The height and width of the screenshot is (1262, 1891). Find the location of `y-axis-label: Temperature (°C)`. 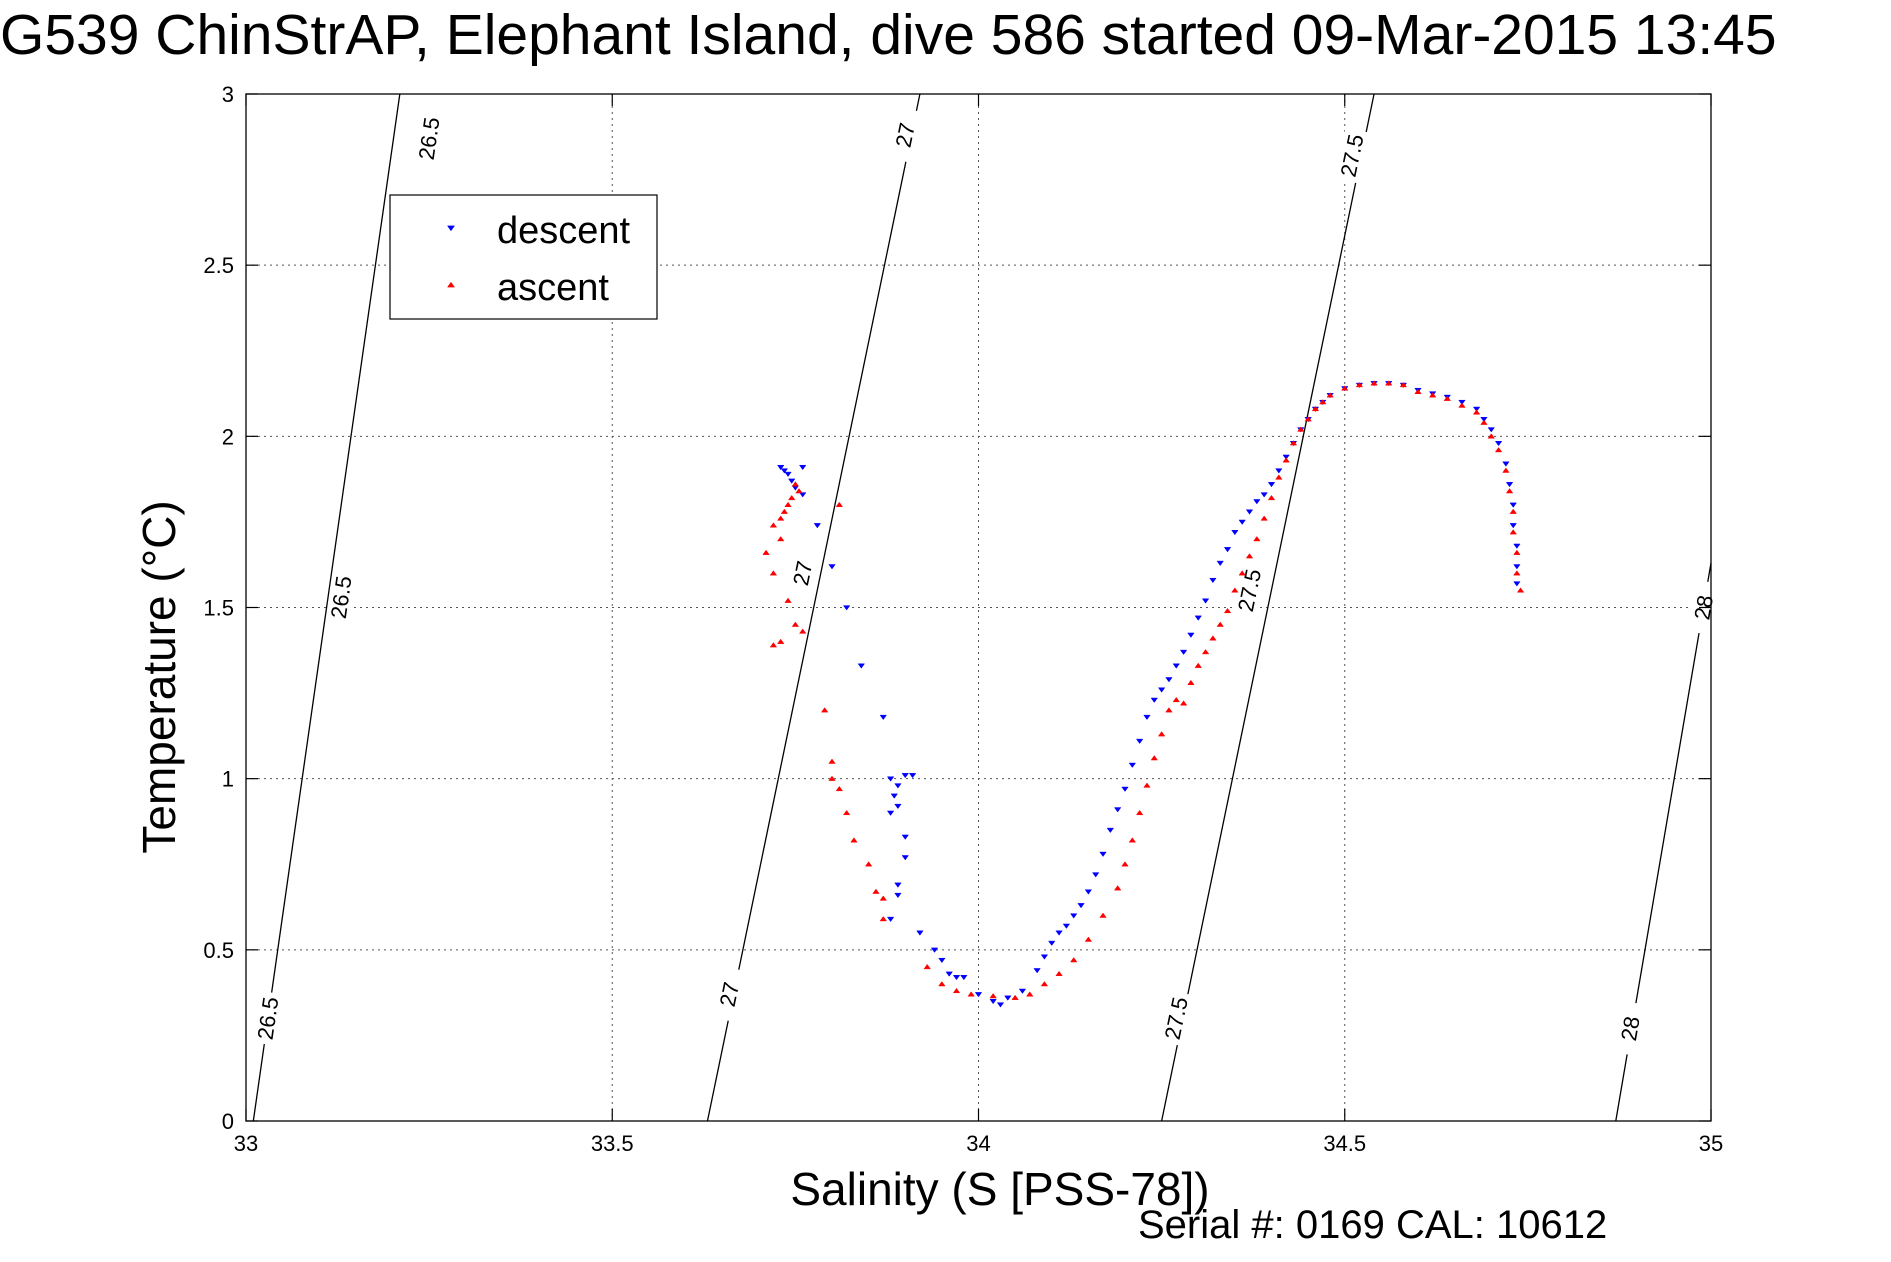

y-axis-label: Temperature (°C) is located at coordinates (159, 676).